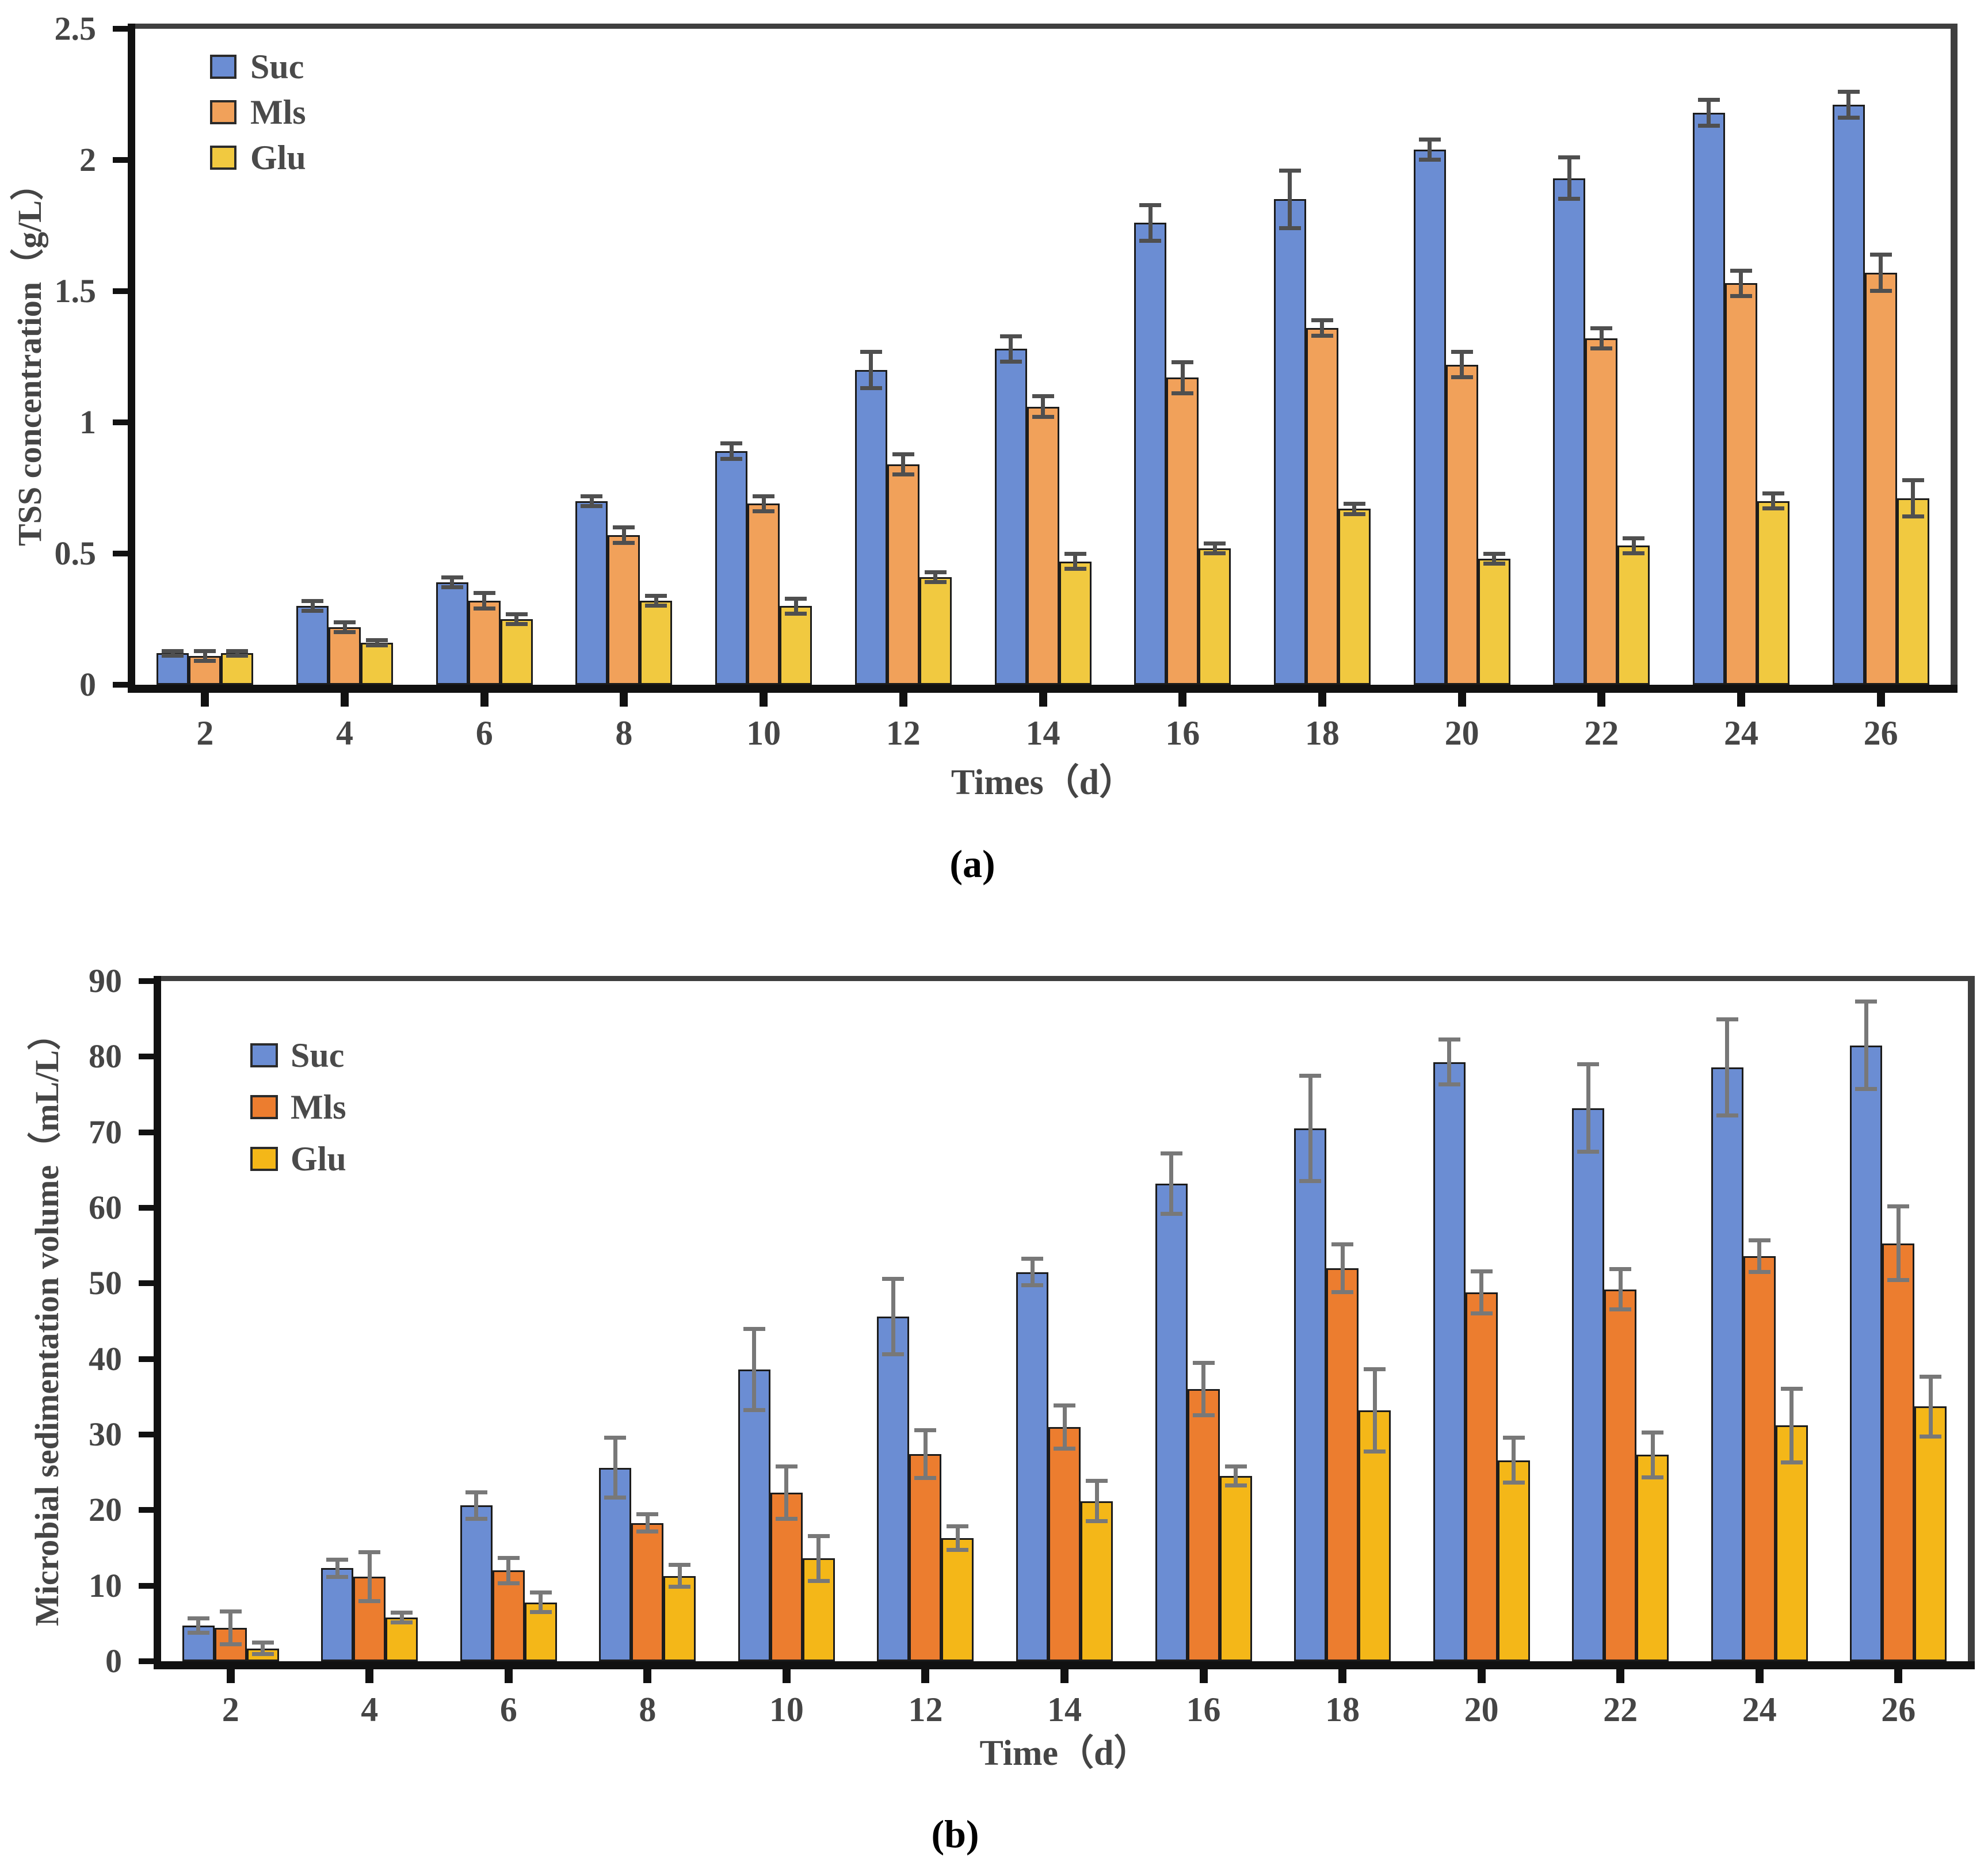 The width and height of the screenshot is (1988, 1873). Describe the element at coordinates (29, 357) in the screenshot. I see `y-axis-title-panel-a: TSS concentration（g/L）` at that location.